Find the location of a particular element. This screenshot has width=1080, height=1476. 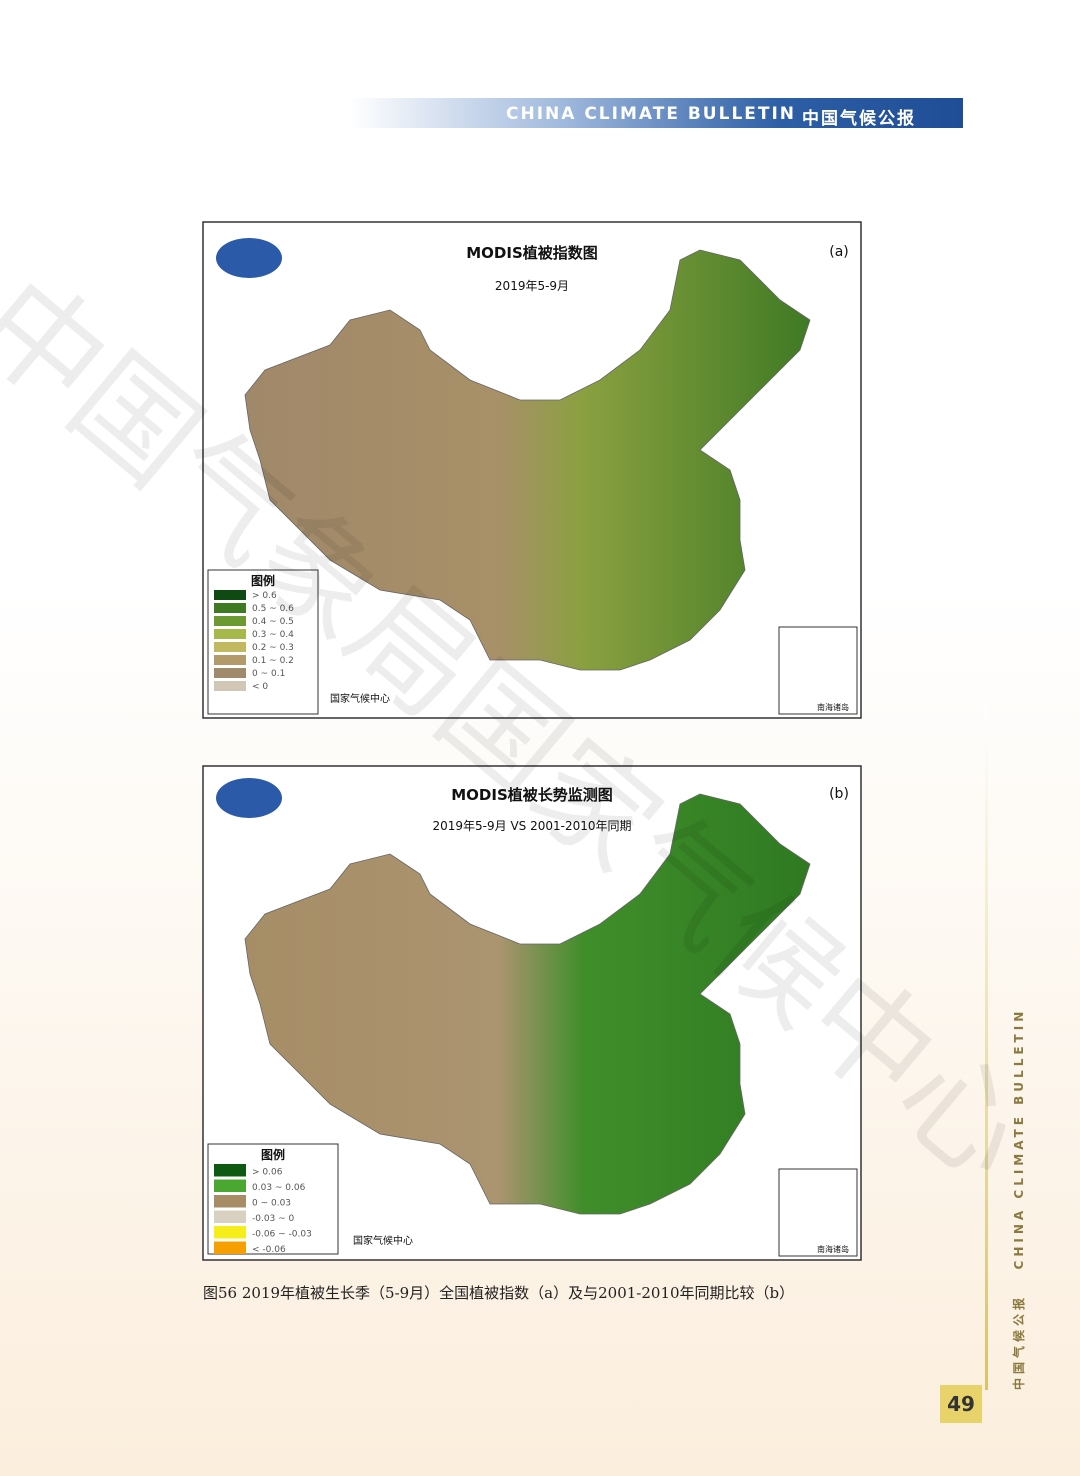

header-zh: 中国气候公报 is located at coordinates (859, 119).